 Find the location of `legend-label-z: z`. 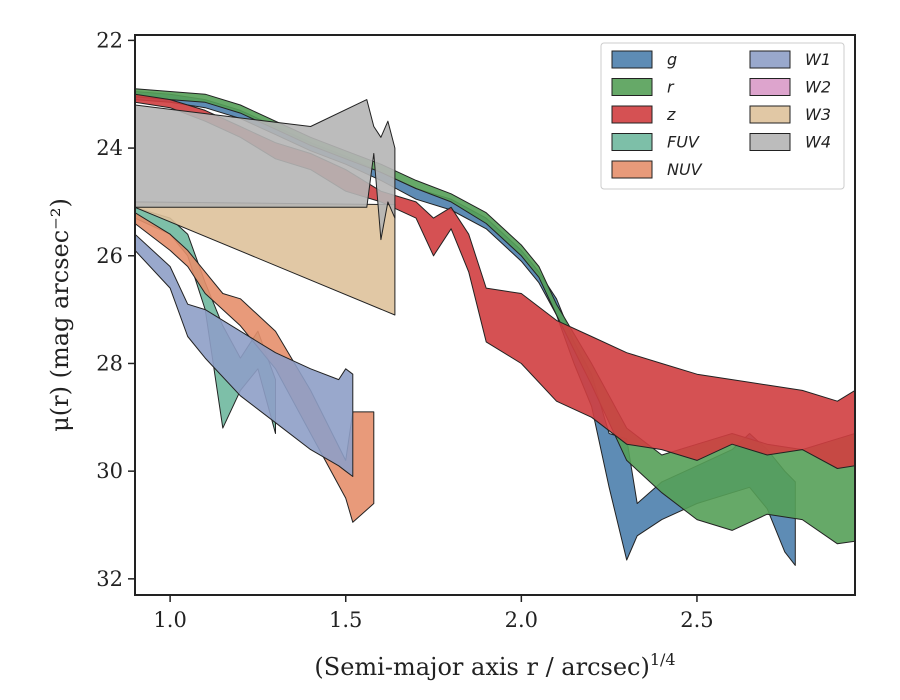

legend-label-z: z is located at coordinates (671, 114).